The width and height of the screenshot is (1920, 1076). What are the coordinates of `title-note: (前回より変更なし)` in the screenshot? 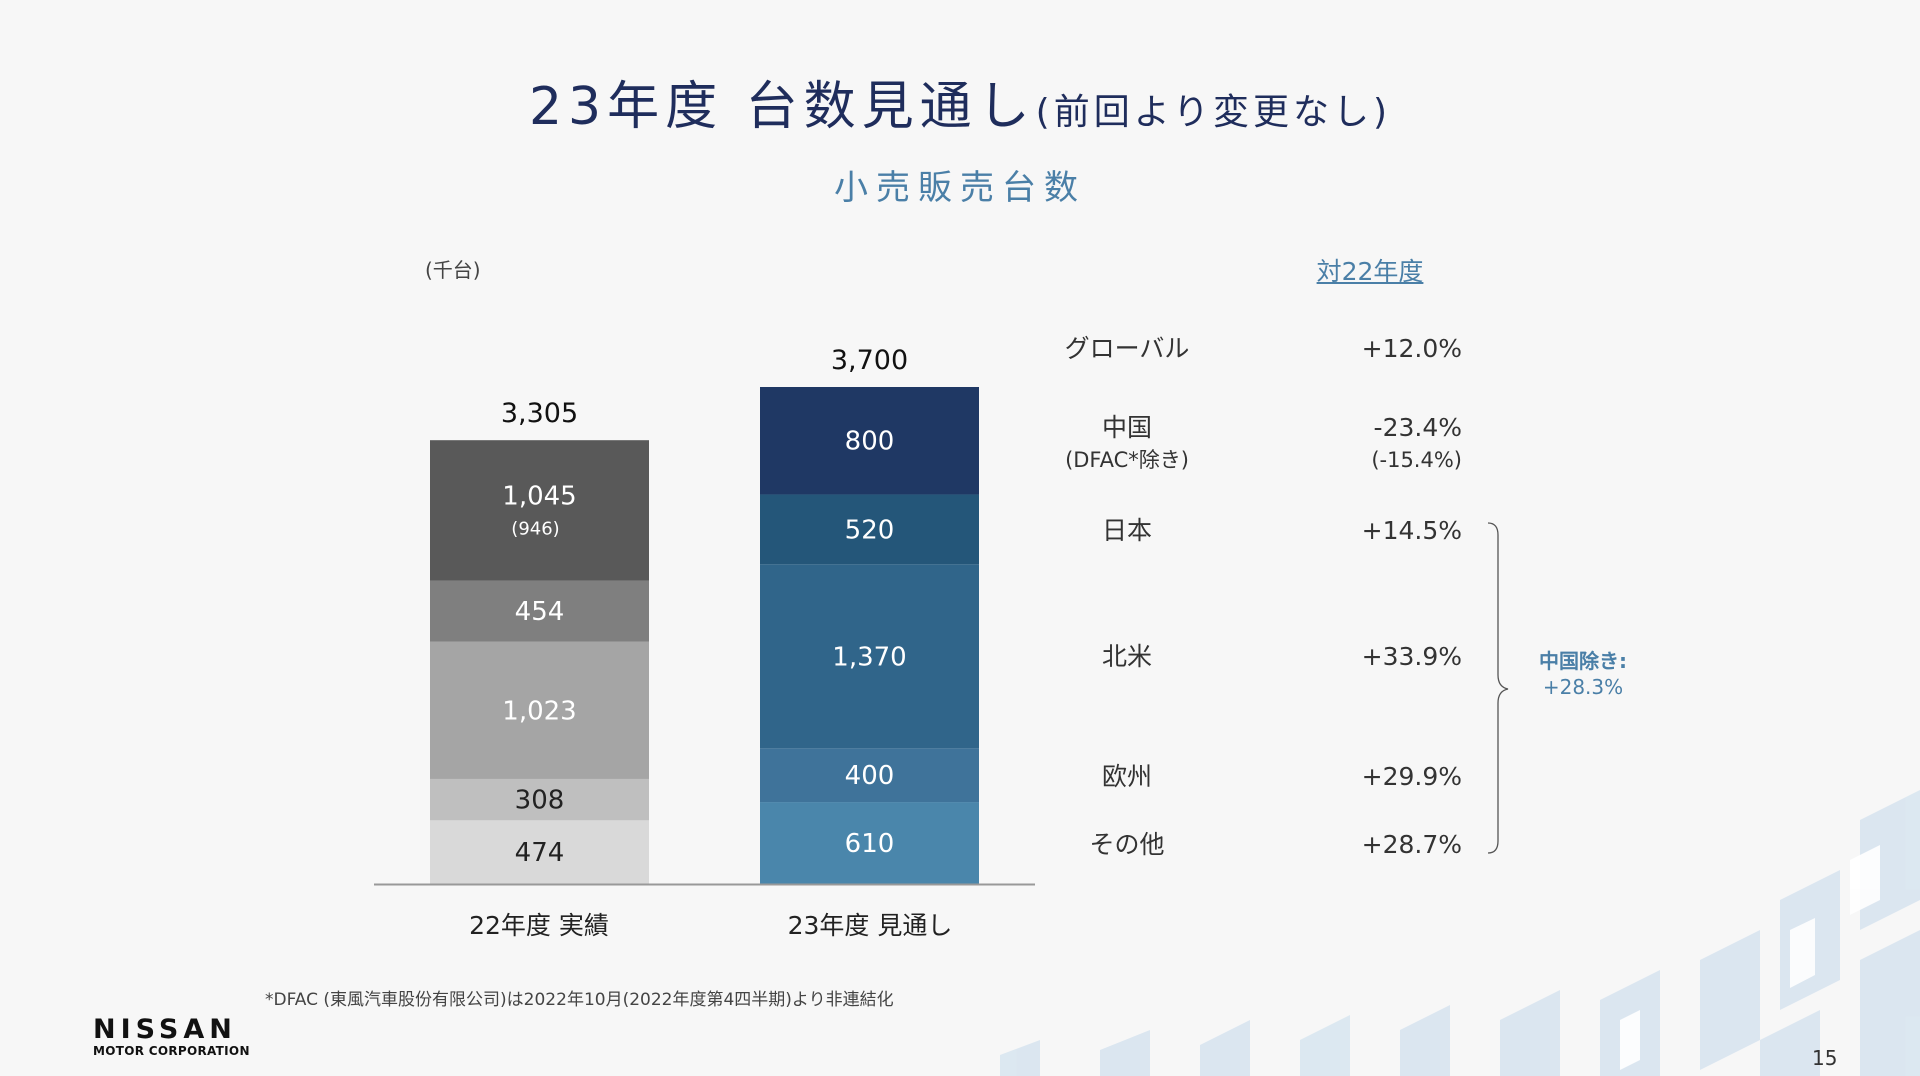 It's located at (1213, 112).